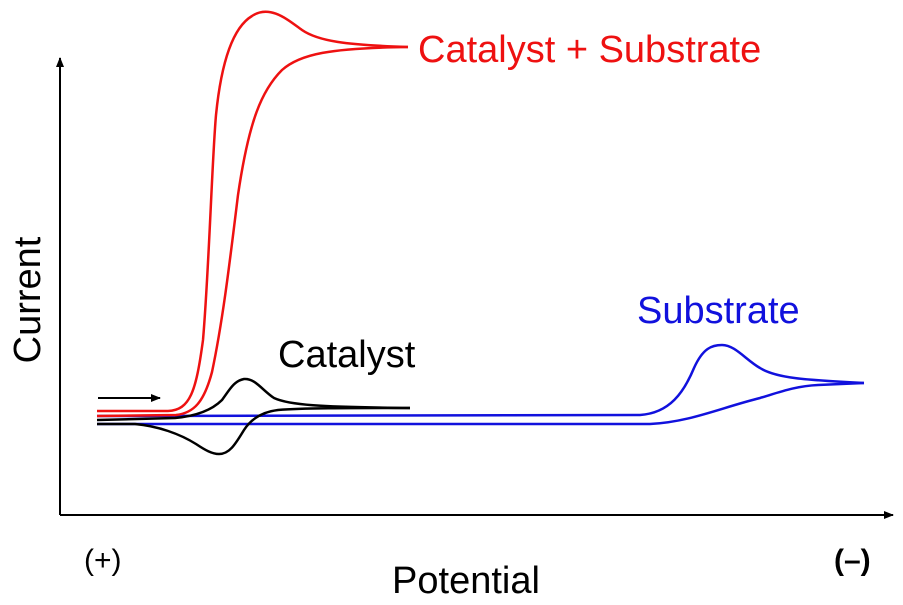 The image size is (903, 605). I want to click on substrate-trace, so click(480, 384).